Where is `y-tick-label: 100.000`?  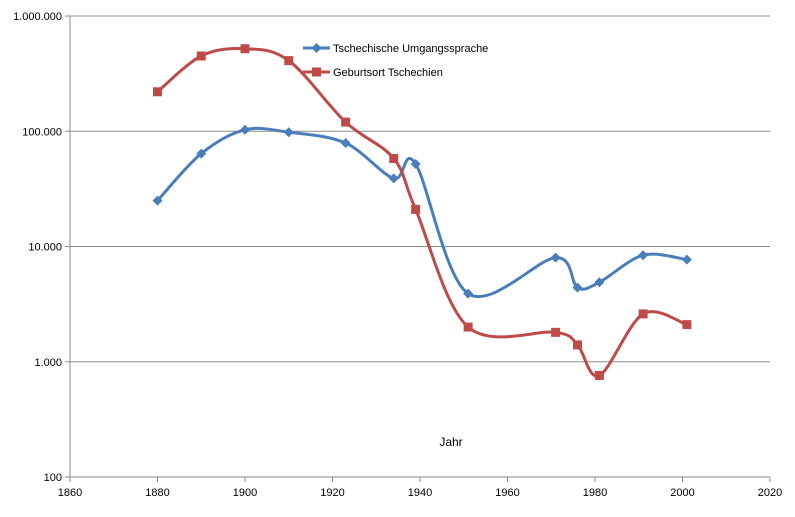
y-tick-label: 100.000 is located at coordinates (42, 132).